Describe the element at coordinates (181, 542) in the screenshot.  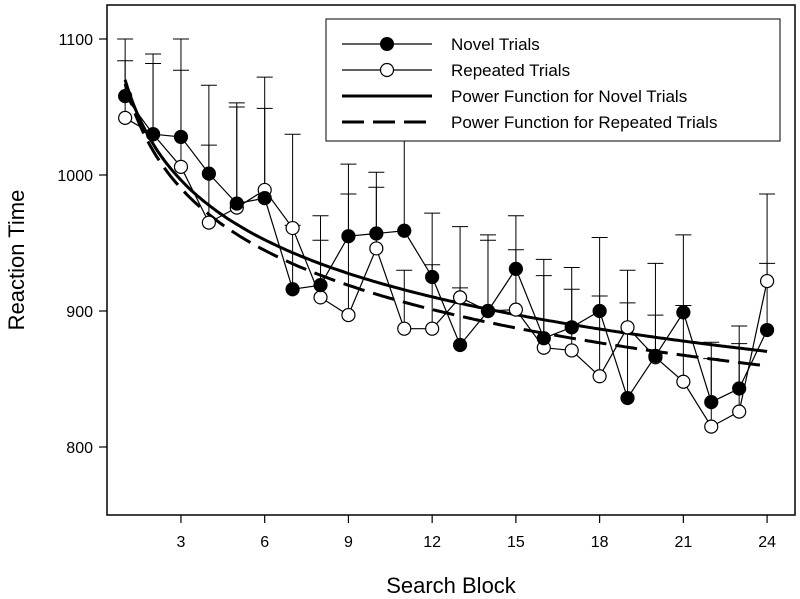
I see `x-tick-label: 3` at that location.